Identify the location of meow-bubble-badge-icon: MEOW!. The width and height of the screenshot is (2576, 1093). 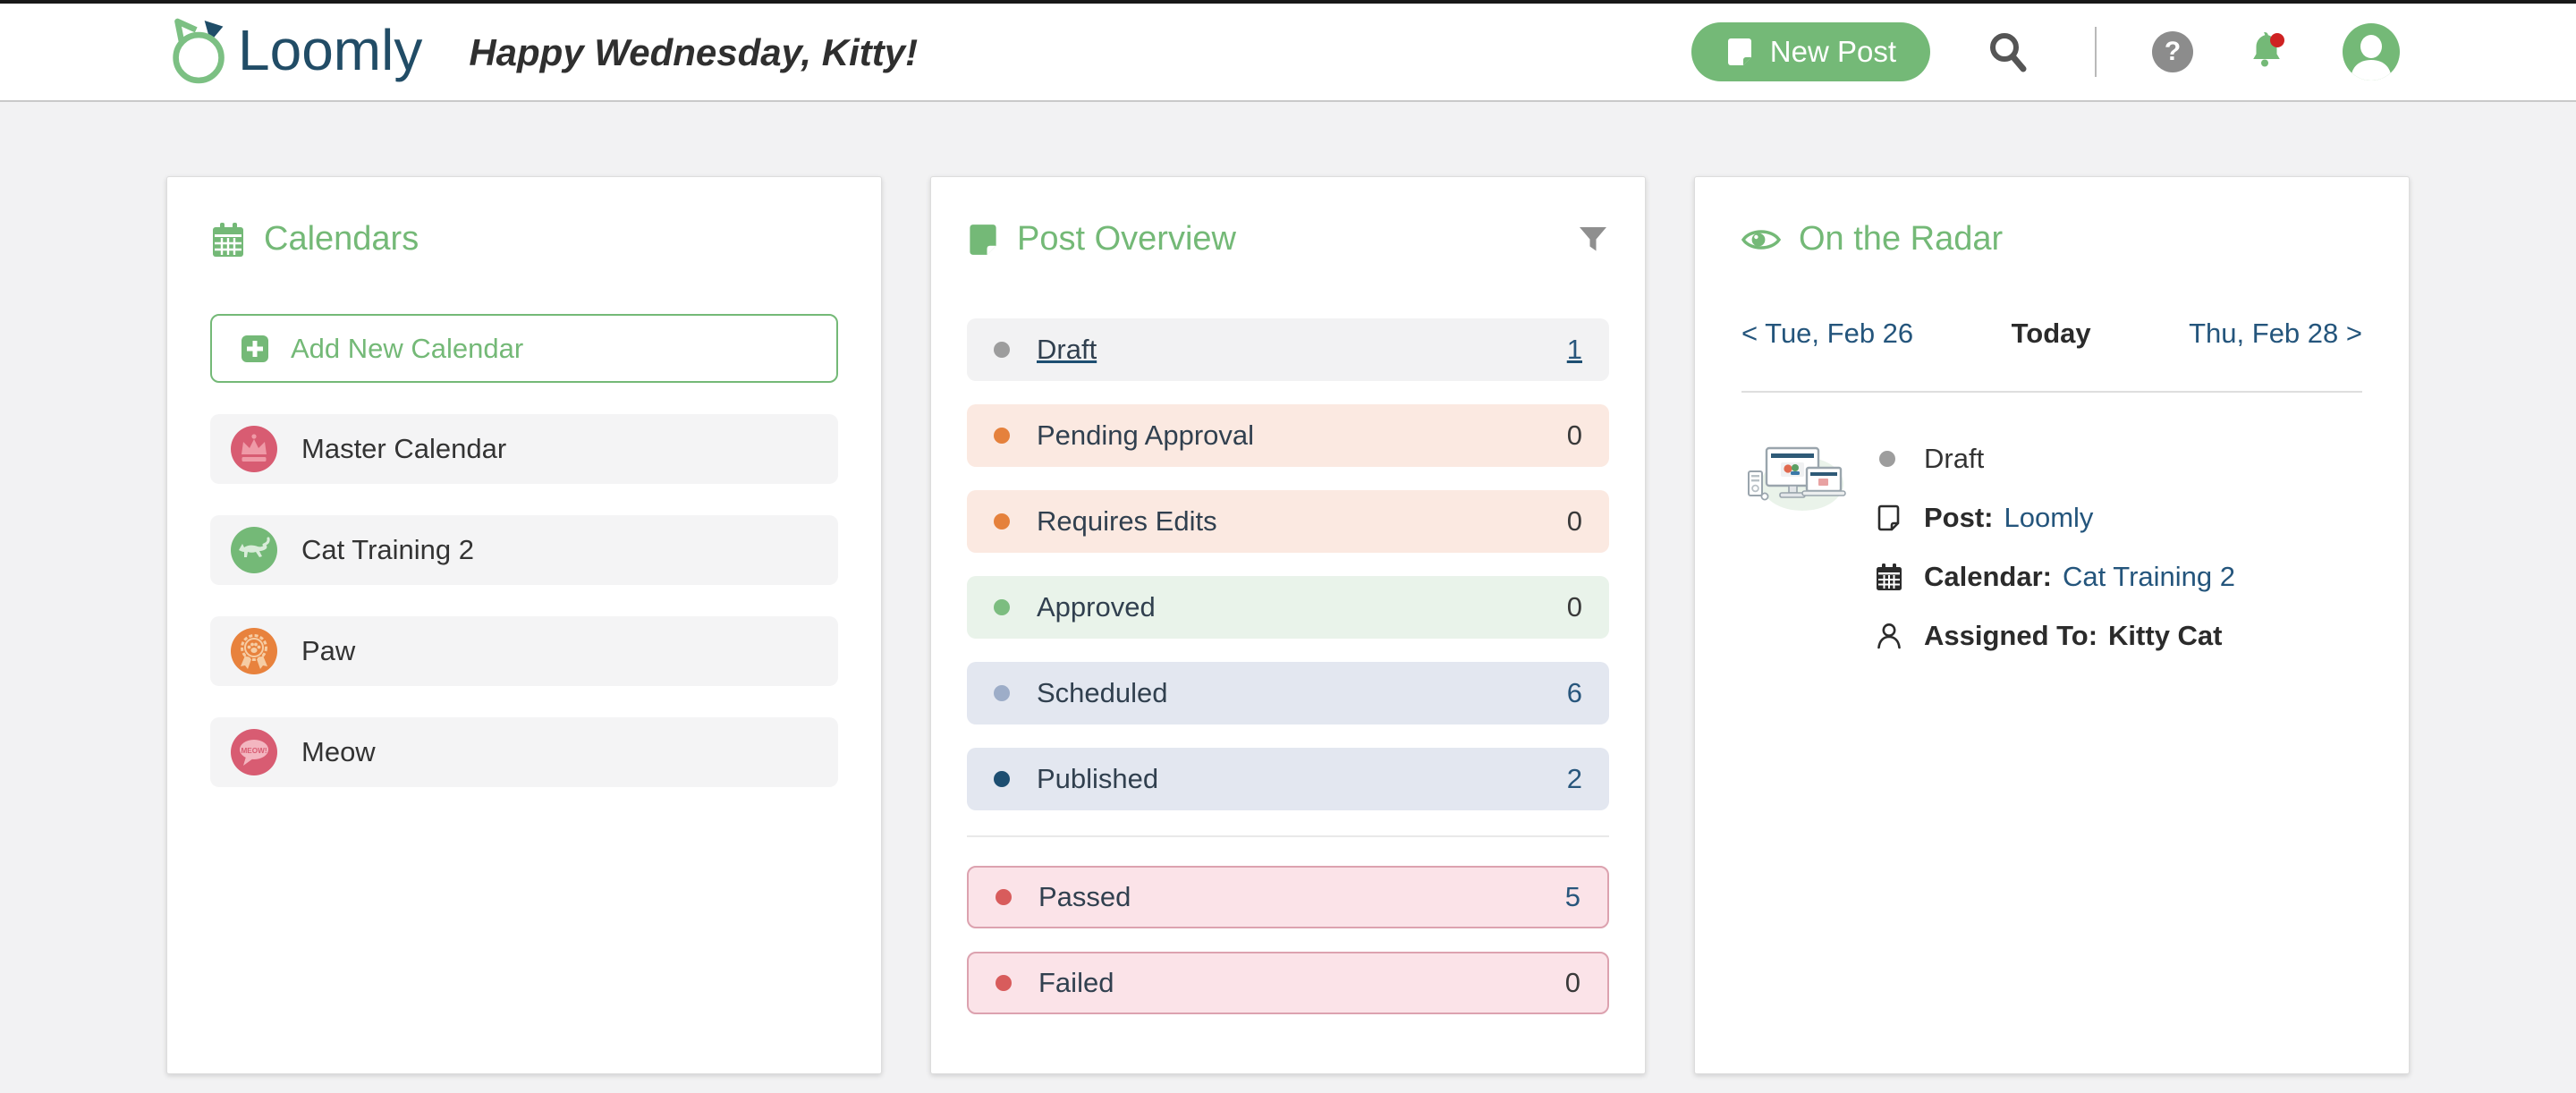
(254, 752).